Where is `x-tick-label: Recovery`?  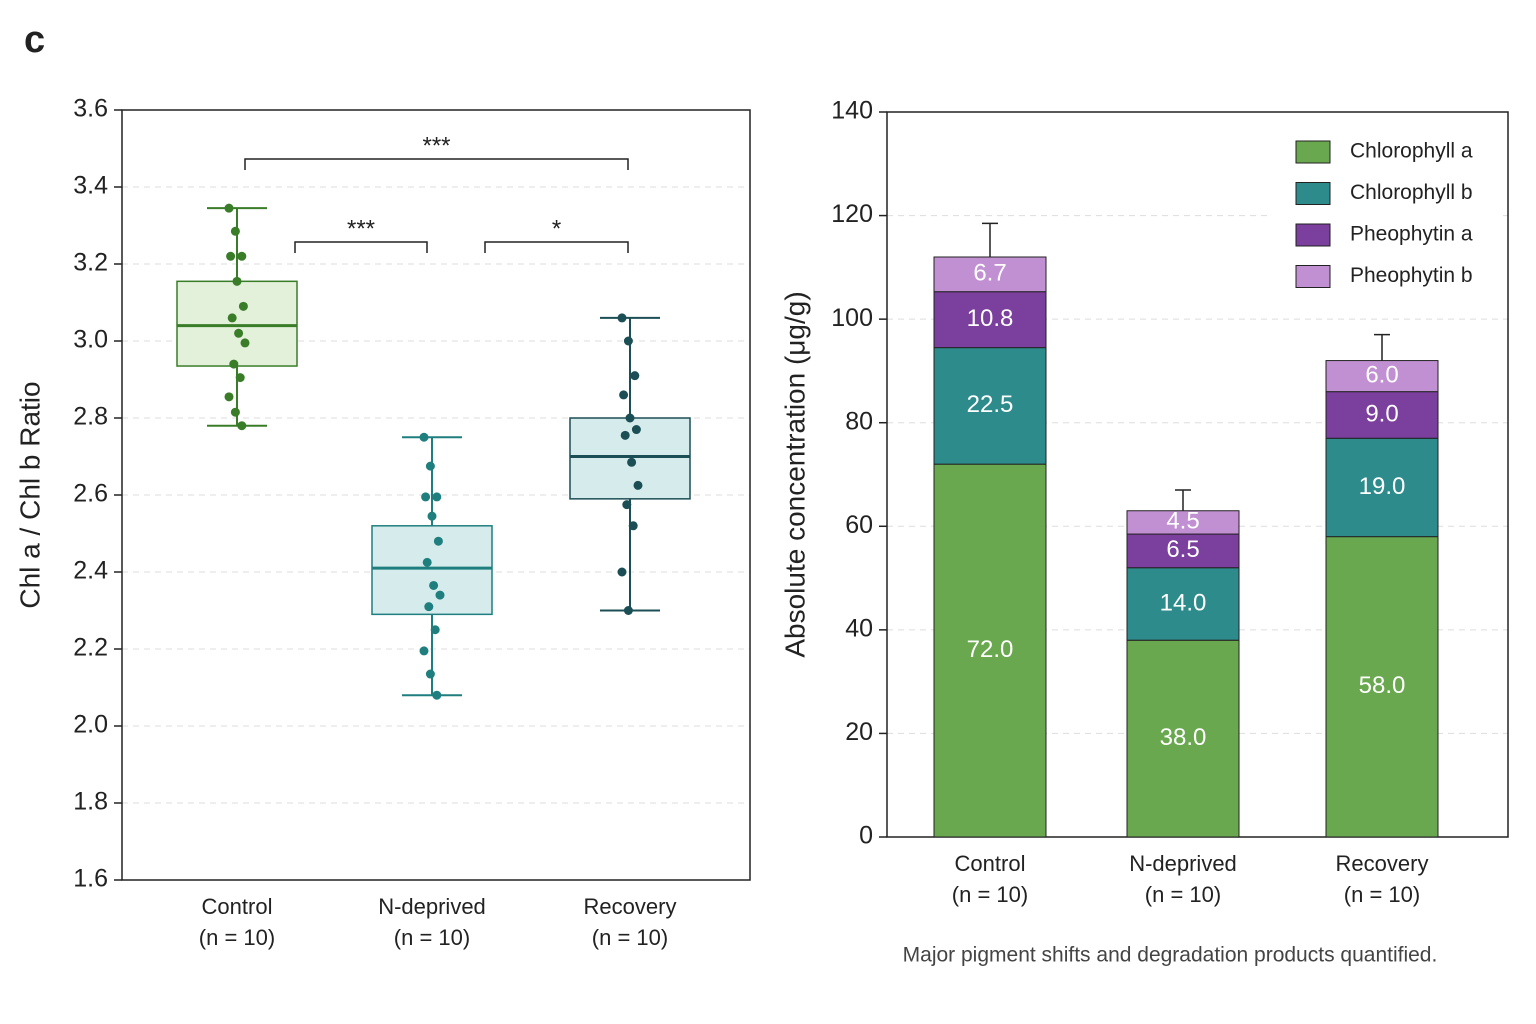
x-tick-label: Recovery is located at coordinates (1382, 863).